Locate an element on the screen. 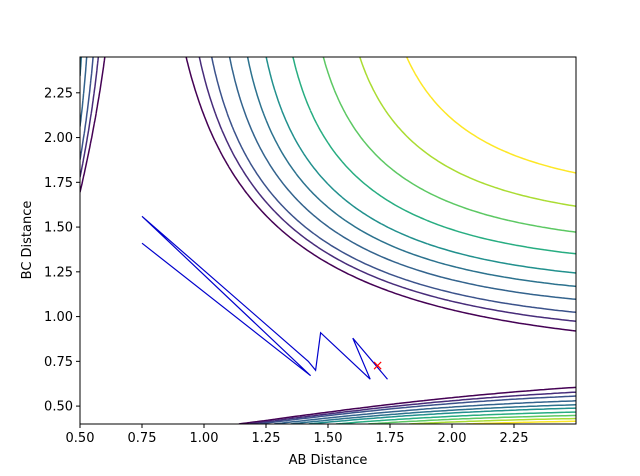 The width and height of the screenshot is (640, 476). x-tick-label: 0.75 is located at coordinates (142, 438).